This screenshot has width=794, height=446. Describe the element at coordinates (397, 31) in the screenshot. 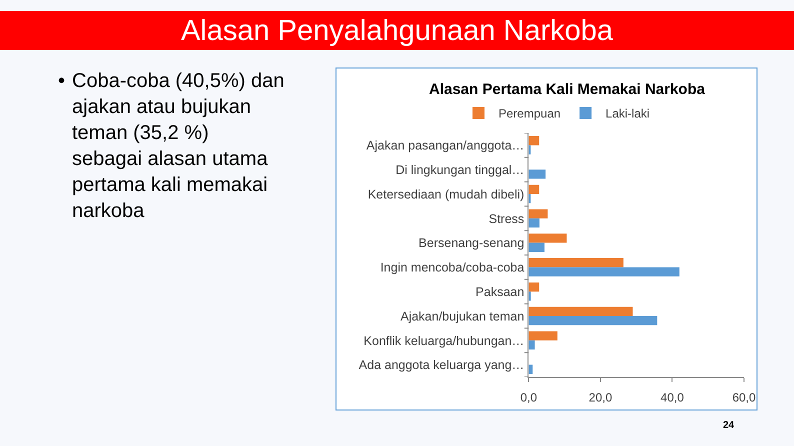

I see `chart-title: Alasan Penyalahgunaan Narkoba` at that location.